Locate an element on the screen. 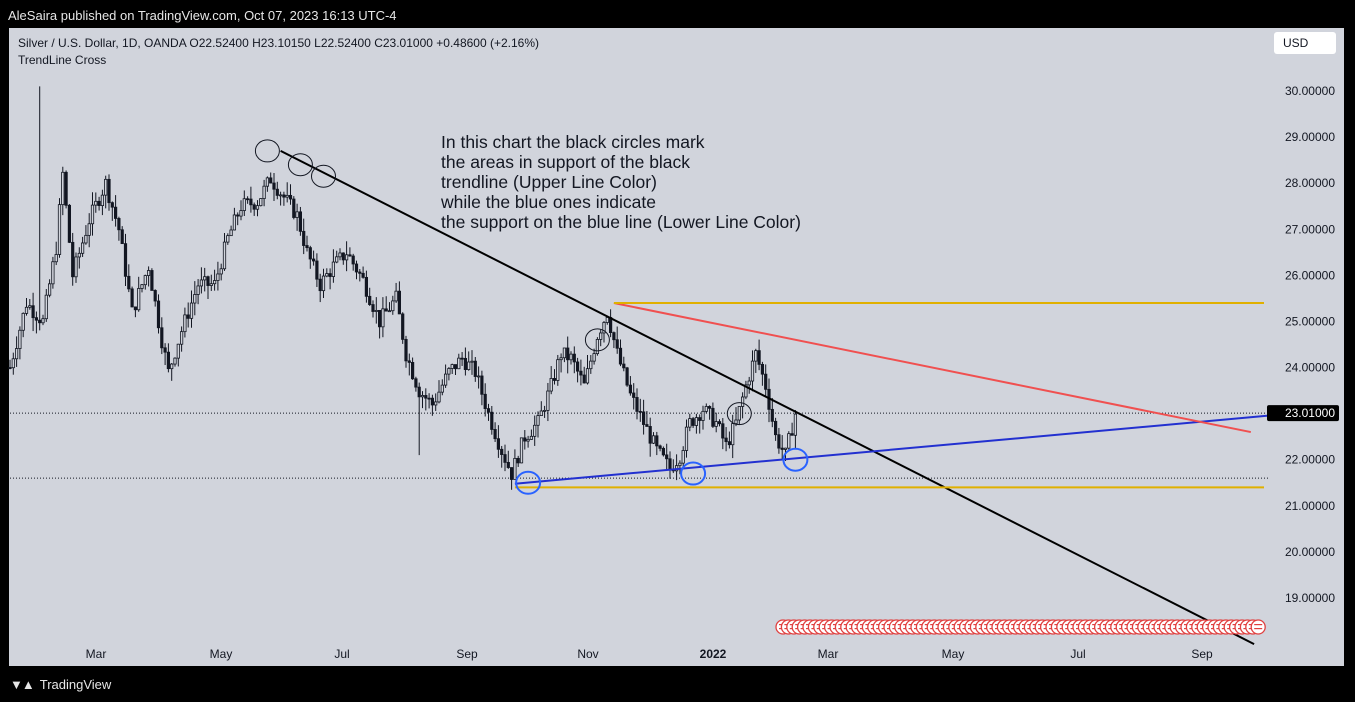  price-tick-label: 22.00000 is located at coordinates (1310, 460).